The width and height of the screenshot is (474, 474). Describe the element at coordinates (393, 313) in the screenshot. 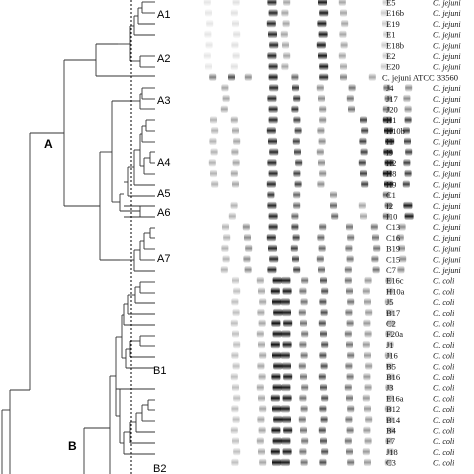

I see `strain-label: B17` at that location.